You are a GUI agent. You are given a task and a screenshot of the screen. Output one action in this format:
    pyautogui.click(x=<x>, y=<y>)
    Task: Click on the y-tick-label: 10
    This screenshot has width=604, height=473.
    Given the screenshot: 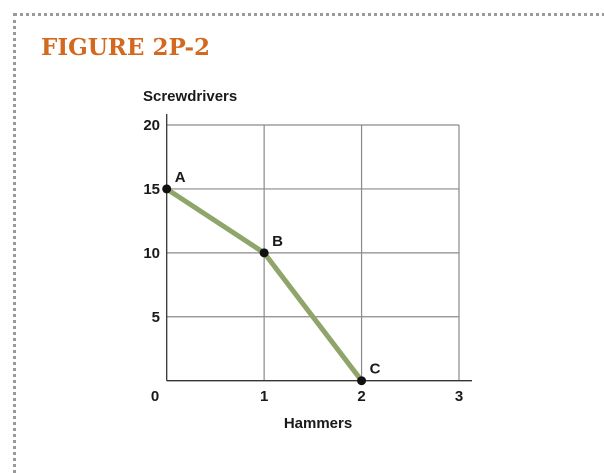 What is the action you would take?
    pyautogui.click(x=151, y=253)
    